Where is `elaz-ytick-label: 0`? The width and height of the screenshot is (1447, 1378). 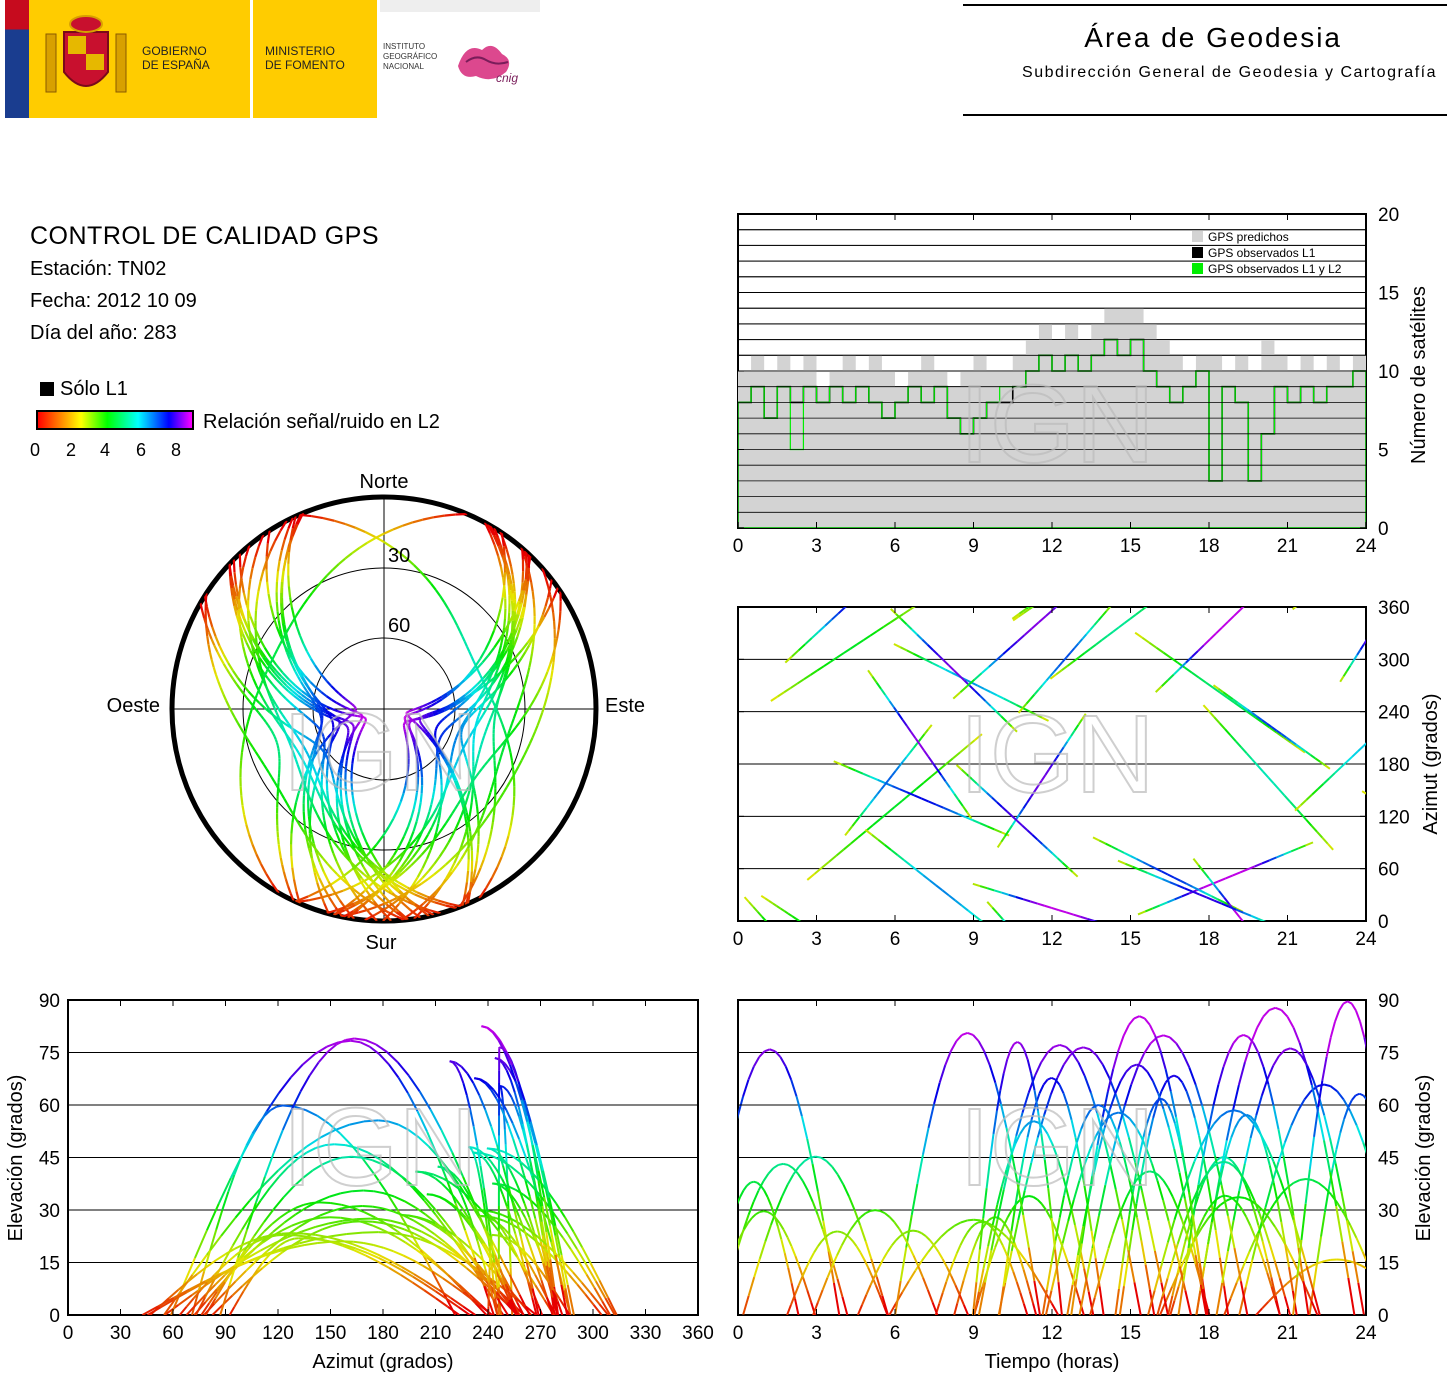 elaz-ytick-label: 0 is located at coordinates (54, 1316).